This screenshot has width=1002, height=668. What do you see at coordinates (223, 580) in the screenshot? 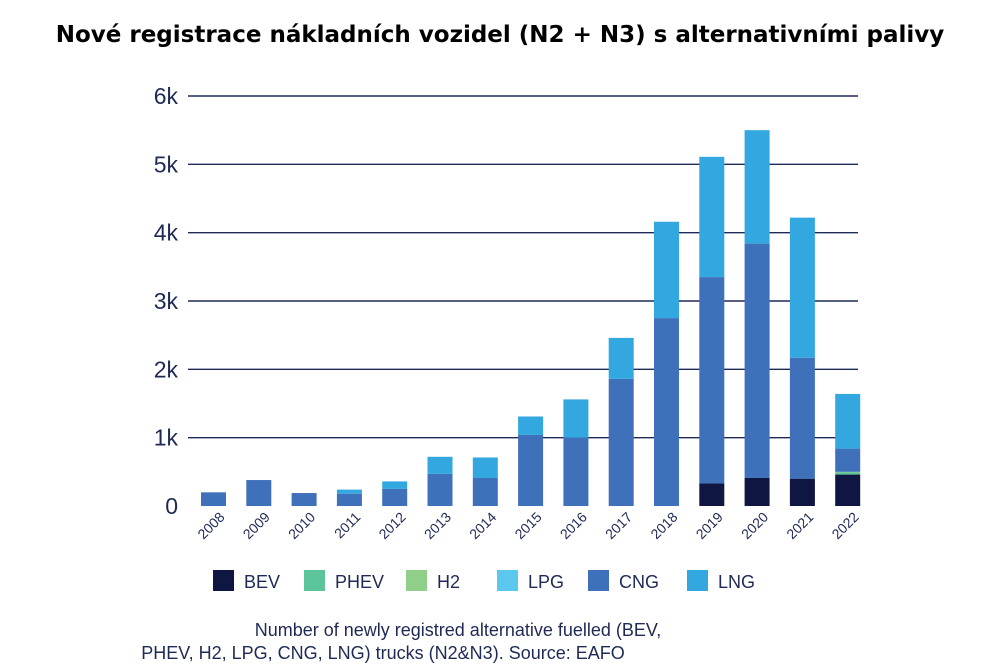
I see `legend-swatch-bev` at bounding box center [223, 580].